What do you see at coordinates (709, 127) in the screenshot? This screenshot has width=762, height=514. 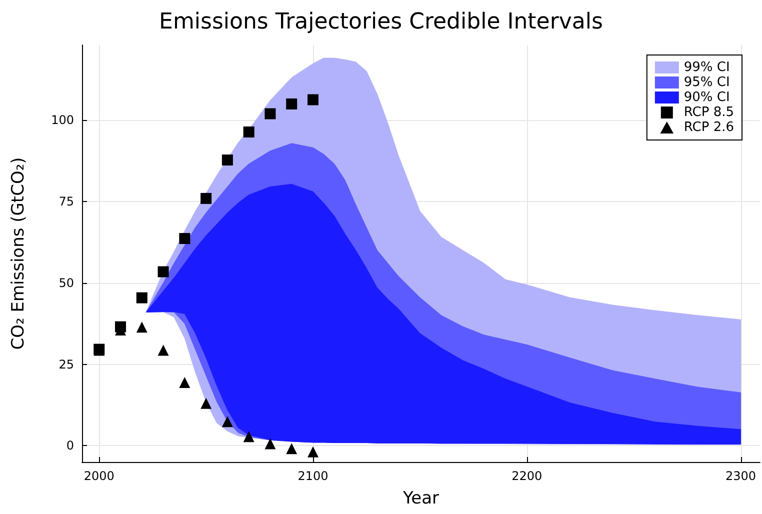 I see `legend-label: RCP 2.6` at bounding box center [709, 127].